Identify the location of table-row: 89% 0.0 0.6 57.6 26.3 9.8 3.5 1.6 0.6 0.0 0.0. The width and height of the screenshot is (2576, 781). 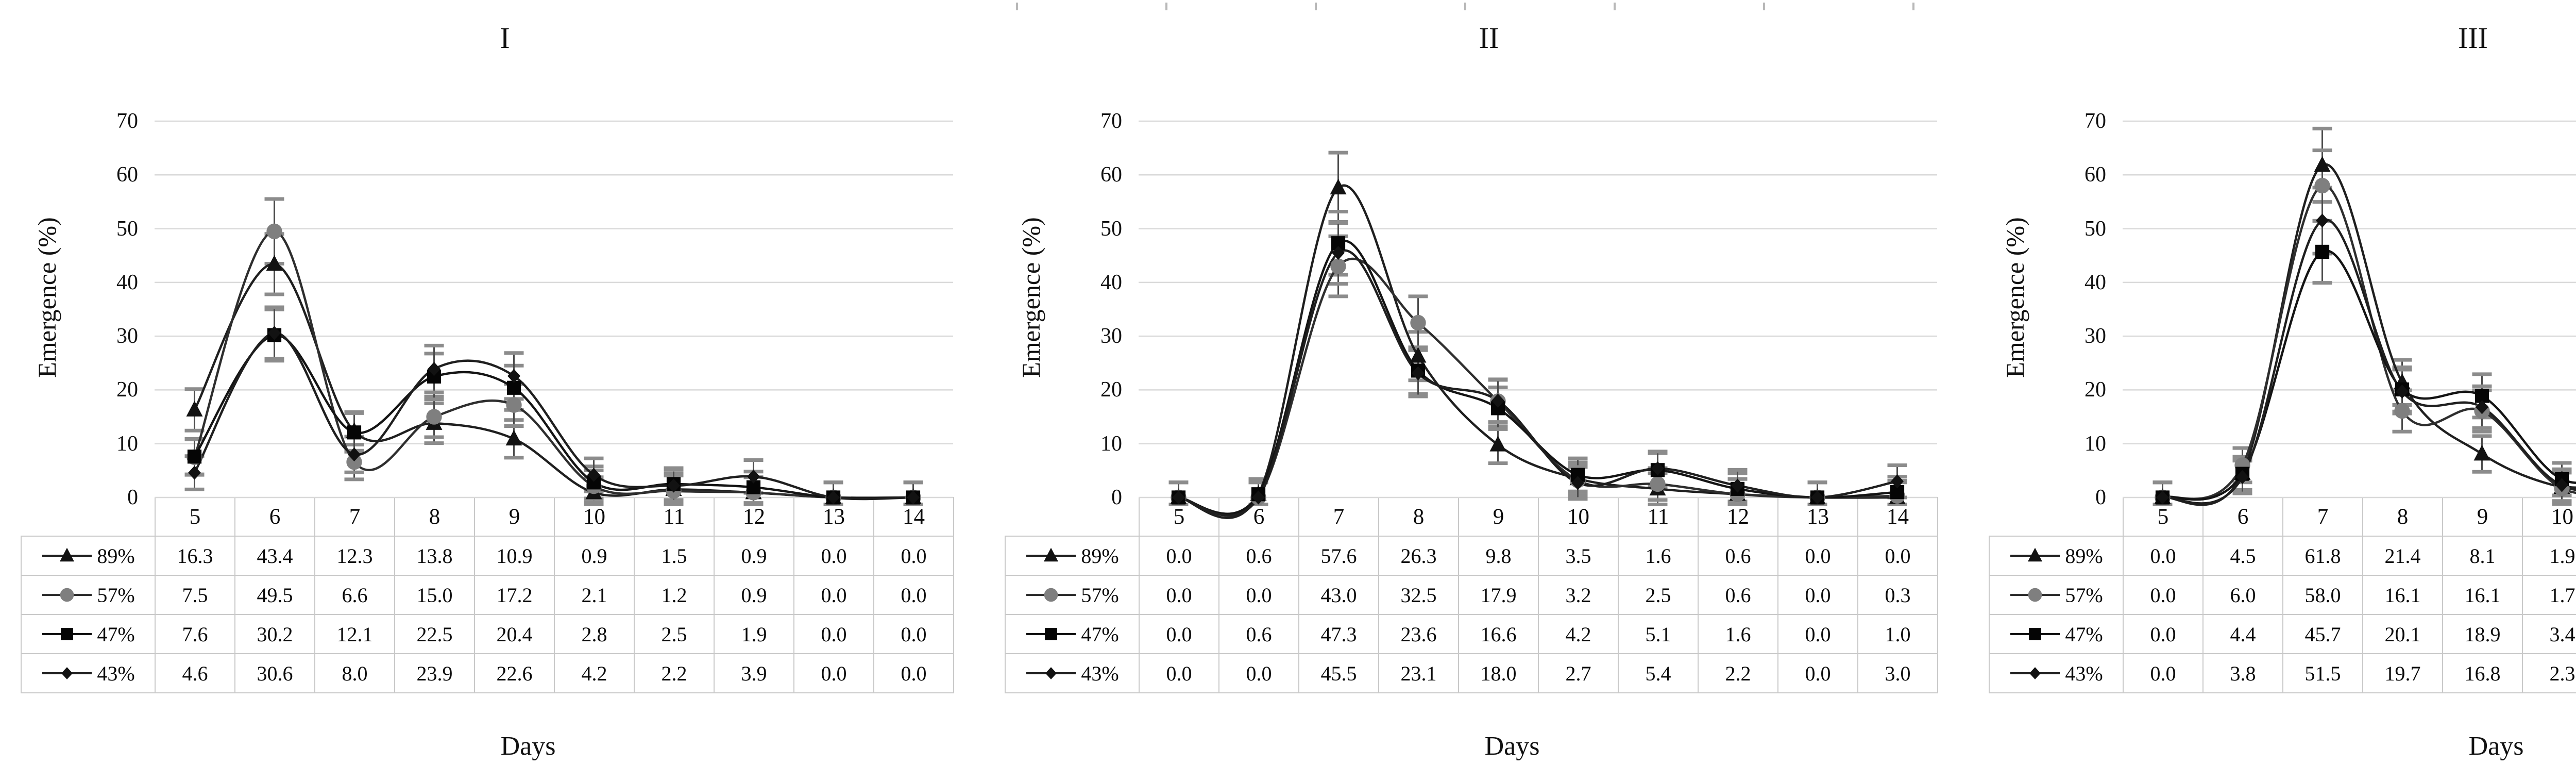
(1471, 556).